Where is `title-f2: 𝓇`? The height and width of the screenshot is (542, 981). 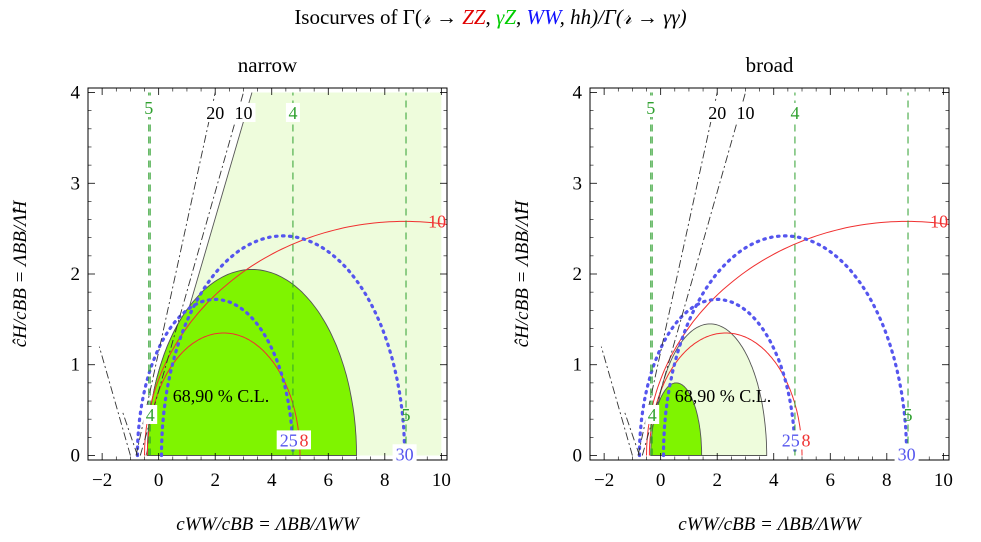 title-f2: 𝓇 is located at coordinates (627, 17).